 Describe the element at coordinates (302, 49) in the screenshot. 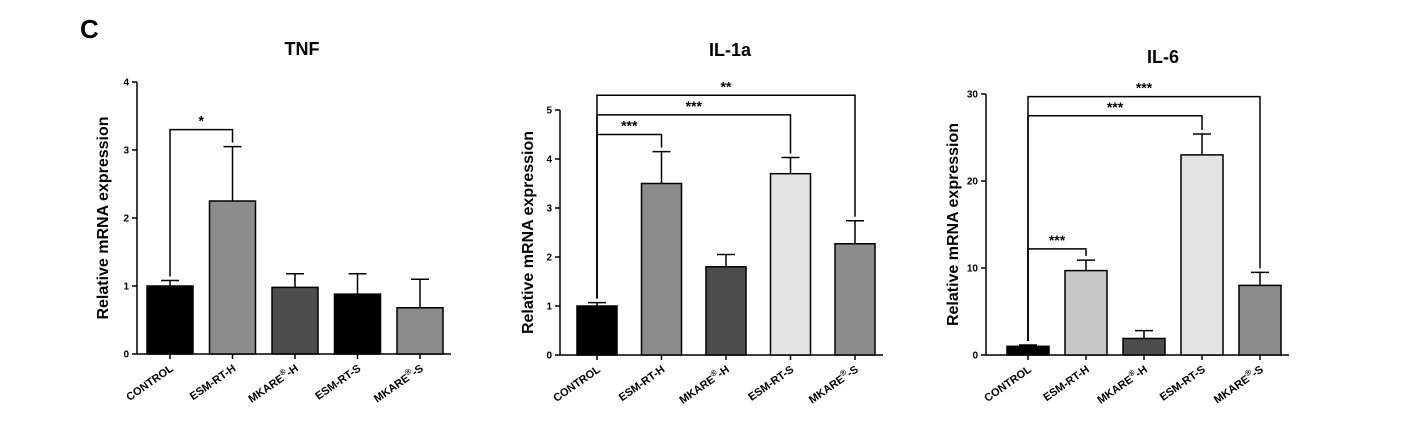

I see `chart-title: TNF` at that location.